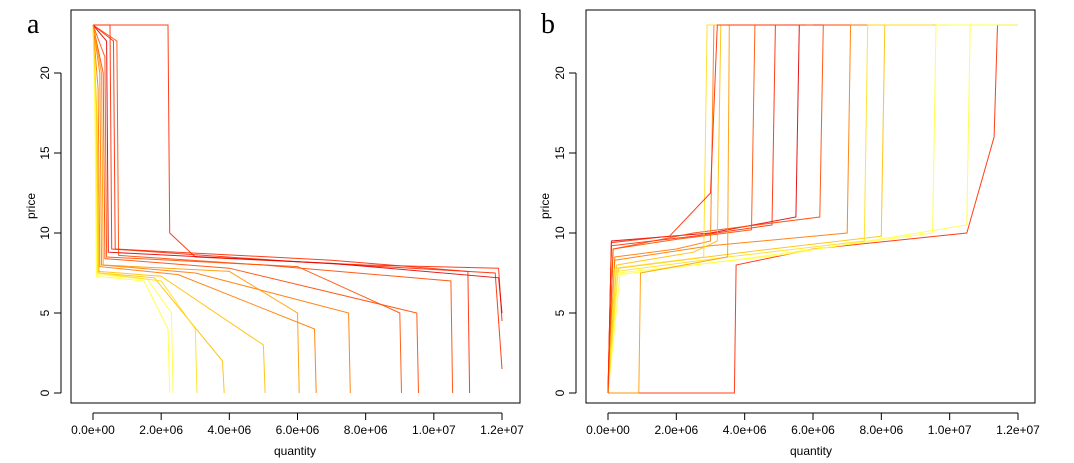 This screenshot has width=1074, height=463. Describe the element at coordinates (545, 206) in the screenshot. I see `panel-b-y-axis-label: price` at that location.